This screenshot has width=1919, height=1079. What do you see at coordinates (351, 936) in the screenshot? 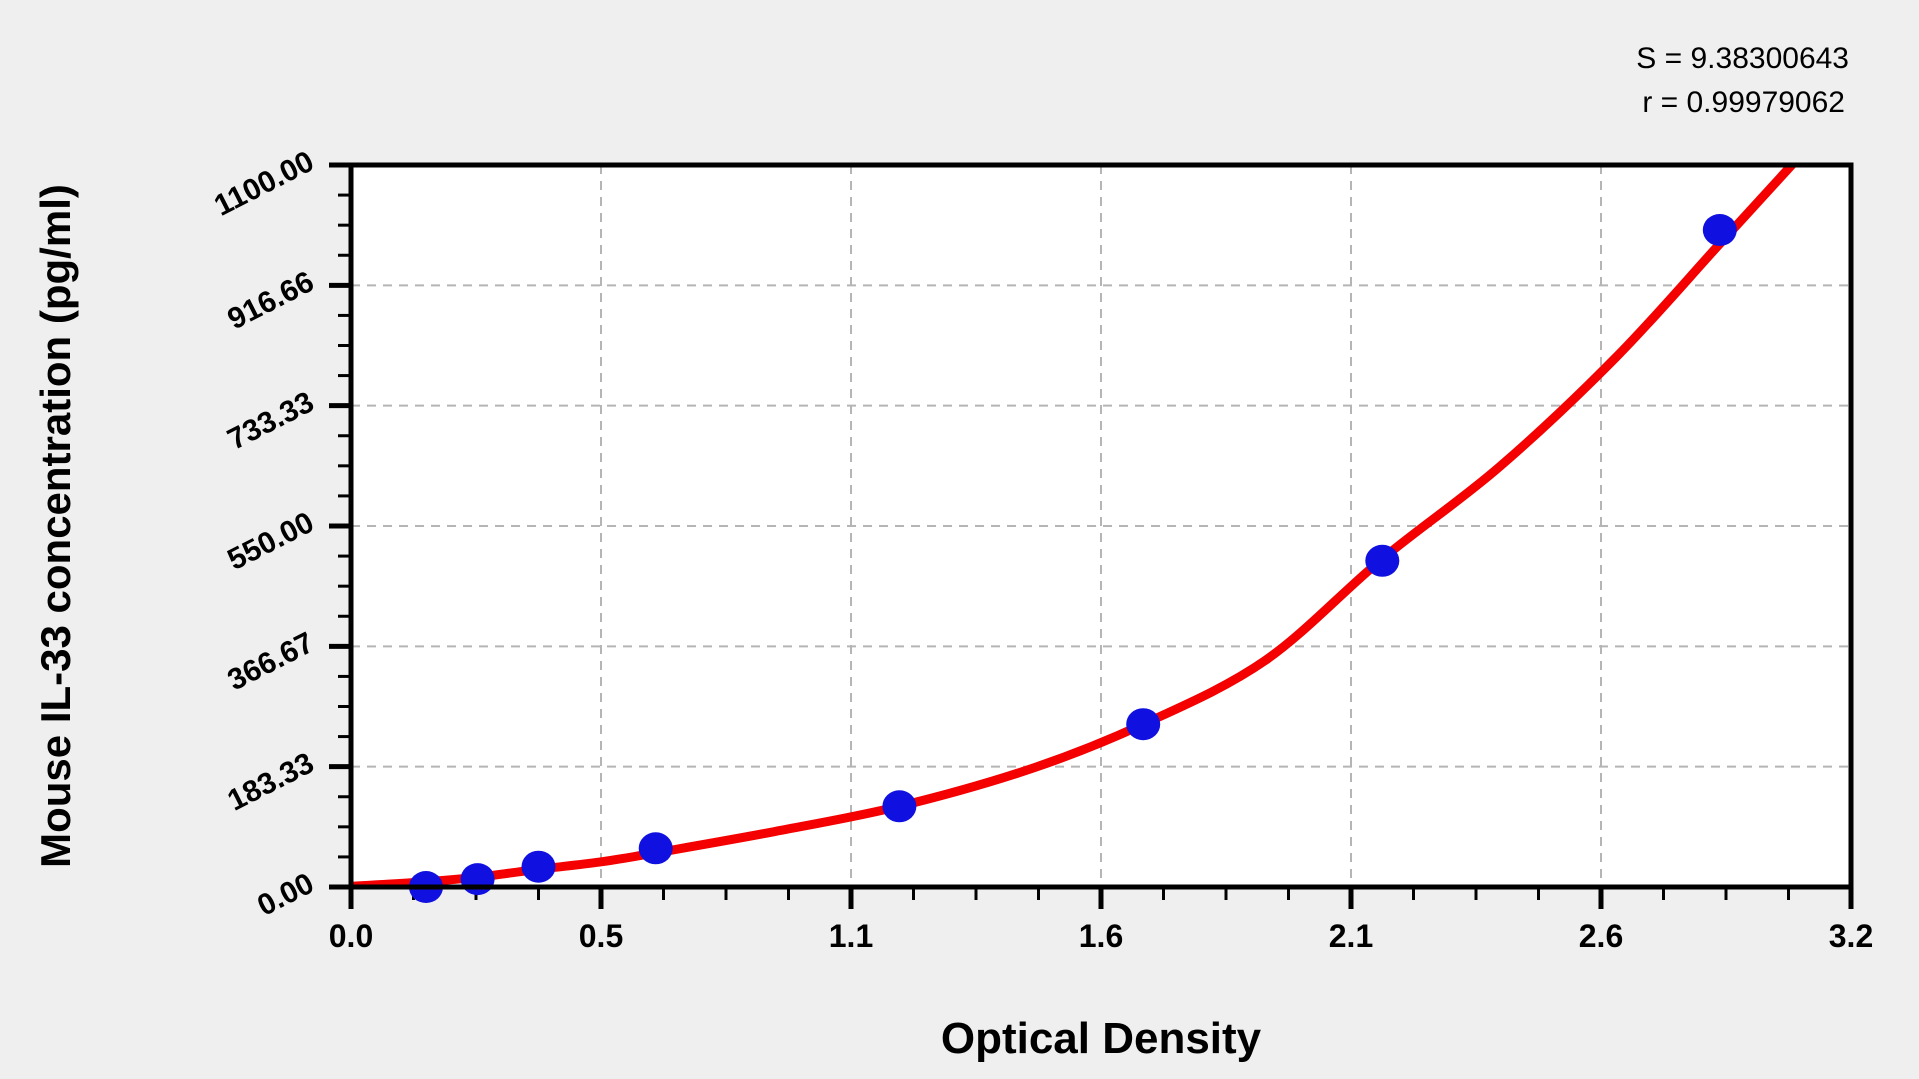
I see `x-tick-label: 0.0` at bounding box center [351, 936].